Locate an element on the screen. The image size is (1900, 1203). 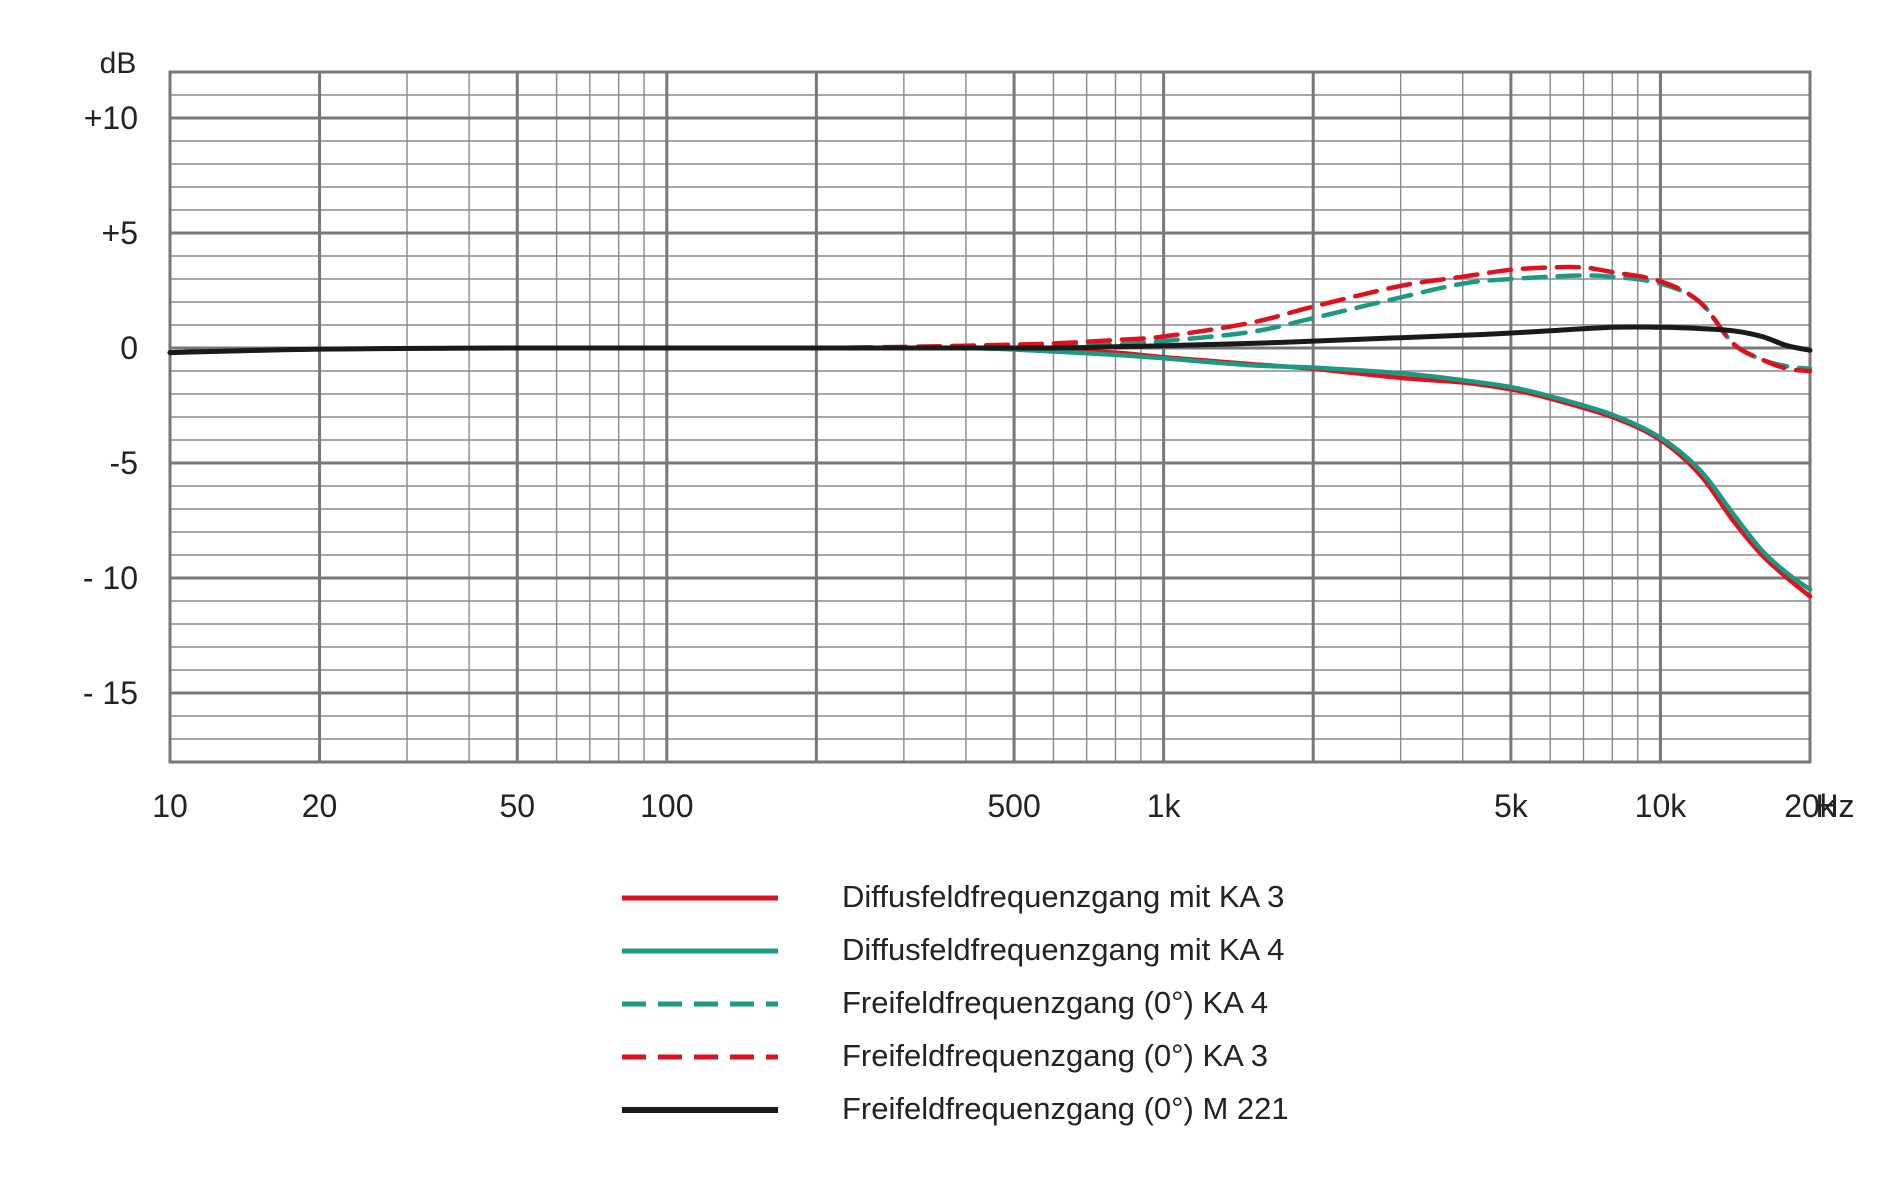
x-tick-label: 500 is located at coordinates (1013, 806).